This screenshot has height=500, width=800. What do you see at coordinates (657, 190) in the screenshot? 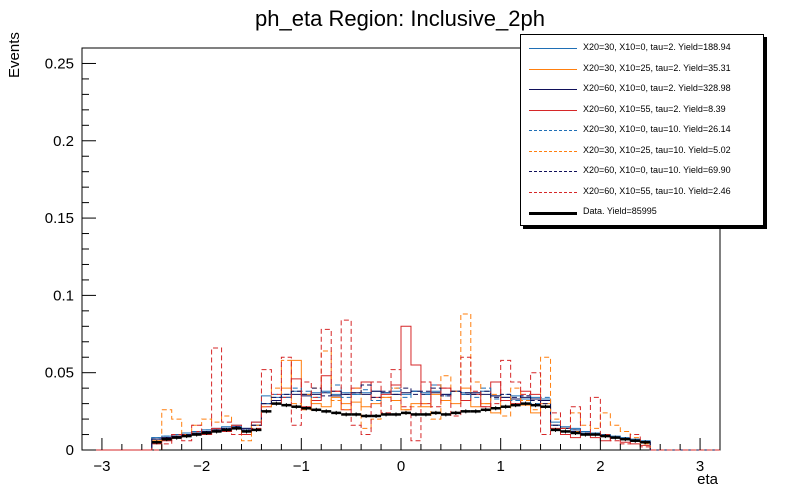
I see `legend-label: X20=60, X10=55, tau=10. Yield=2.46` at bounding box center [657, 190].